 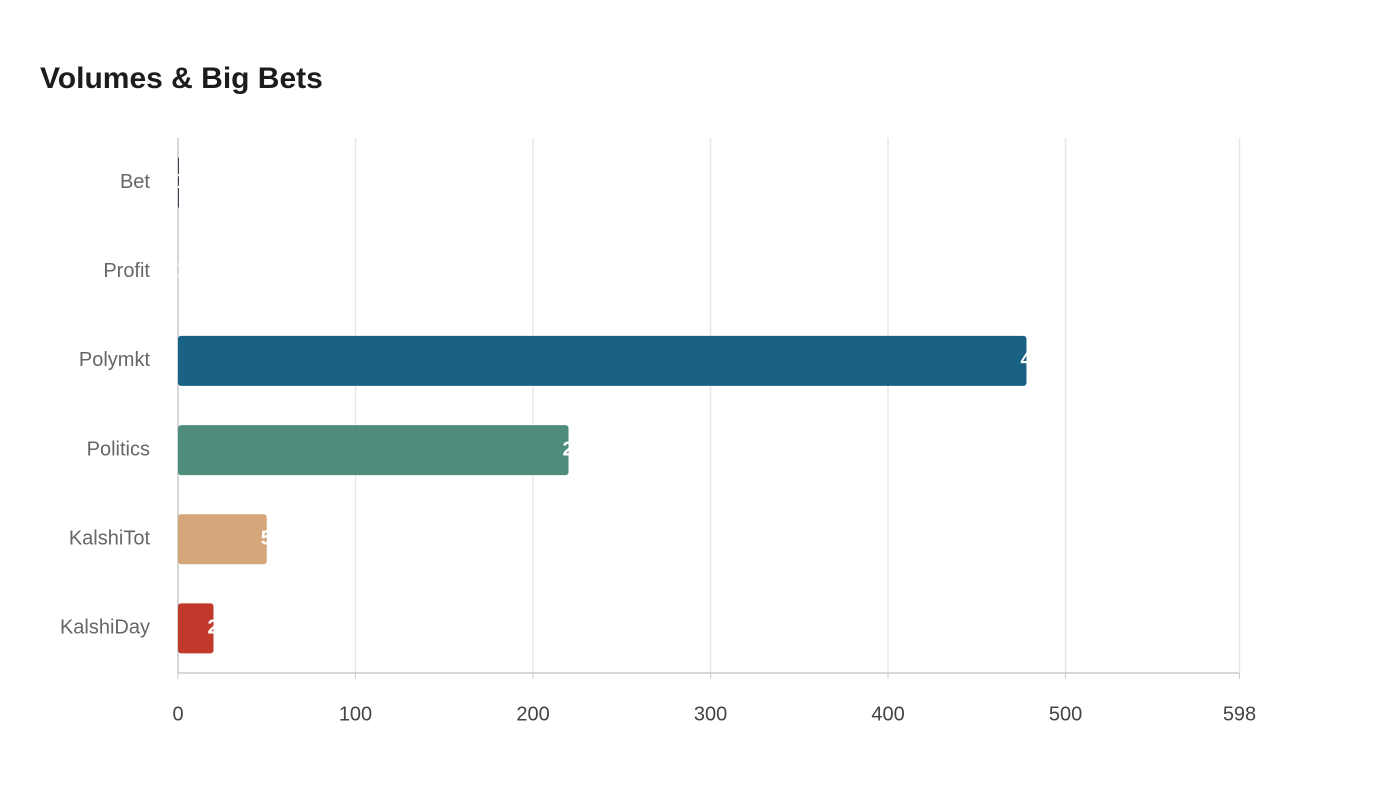 What do you see at coordinates (1065, 714) in the screenshot?
I see `x-tick-label: 500` at bounding box center [1065, 714].